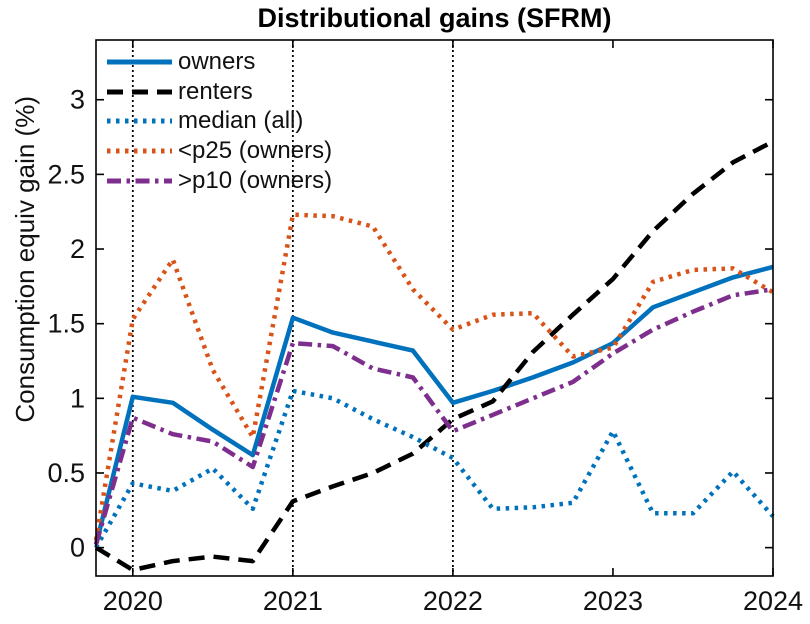 Image resolution: width=810 pixels, height=624 pixels. Describe the element at coordinates (66, 174) in the screenshot. I see `y-tick-label: 2.5` at that location.